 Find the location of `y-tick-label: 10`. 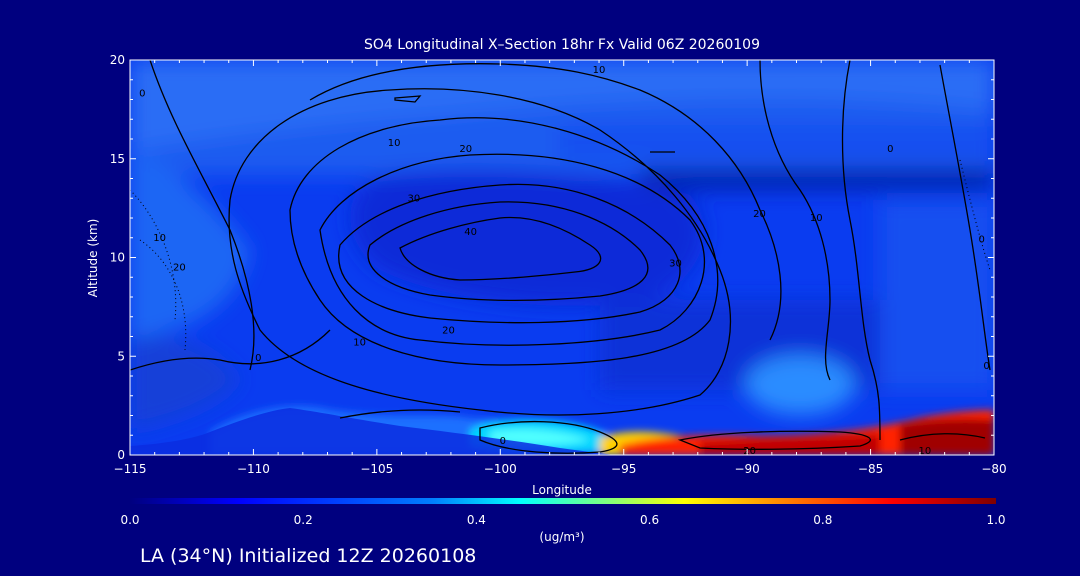

y-tick-label: 10 is located at coordinates (117, 258).